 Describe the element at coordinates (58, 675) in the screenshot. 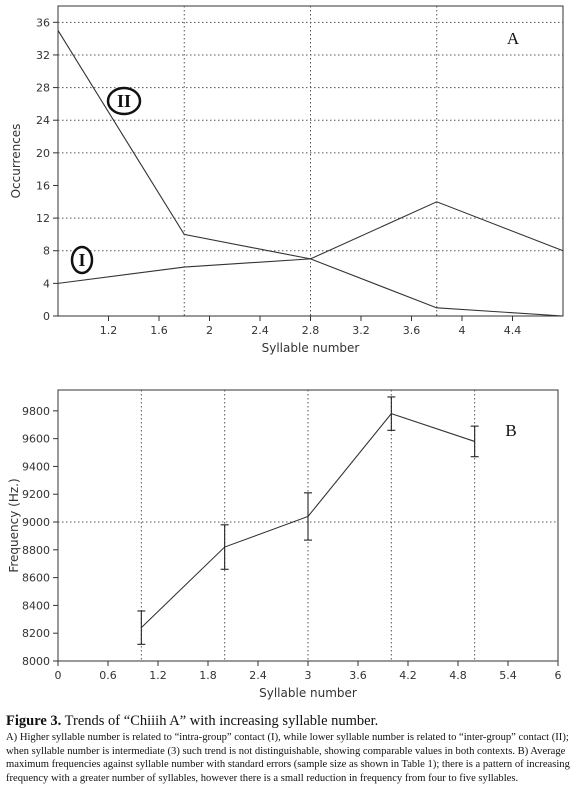

I see `x-tick-label: 0` at that location.